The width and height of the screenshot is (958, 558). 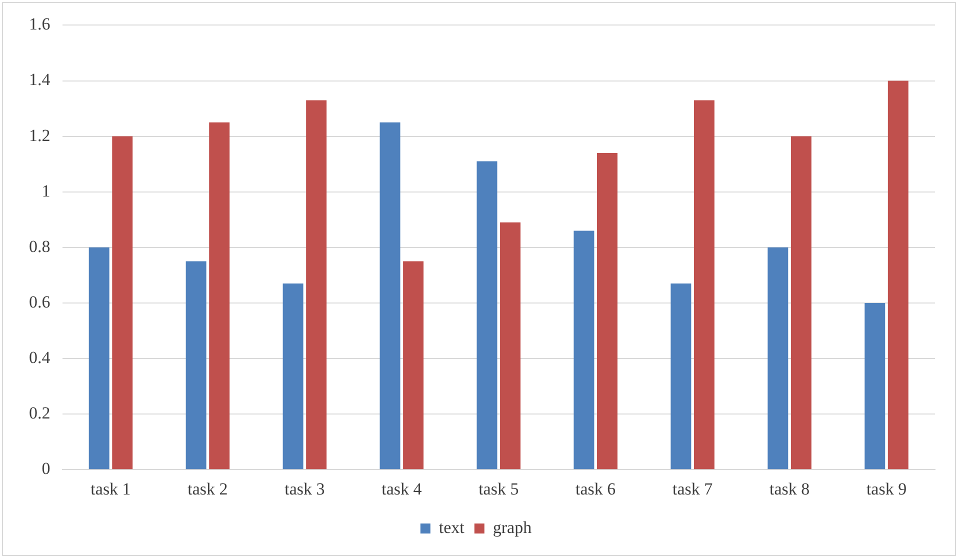 I want to click on y-tick-label: 0.4, so click(x=40, y=357).